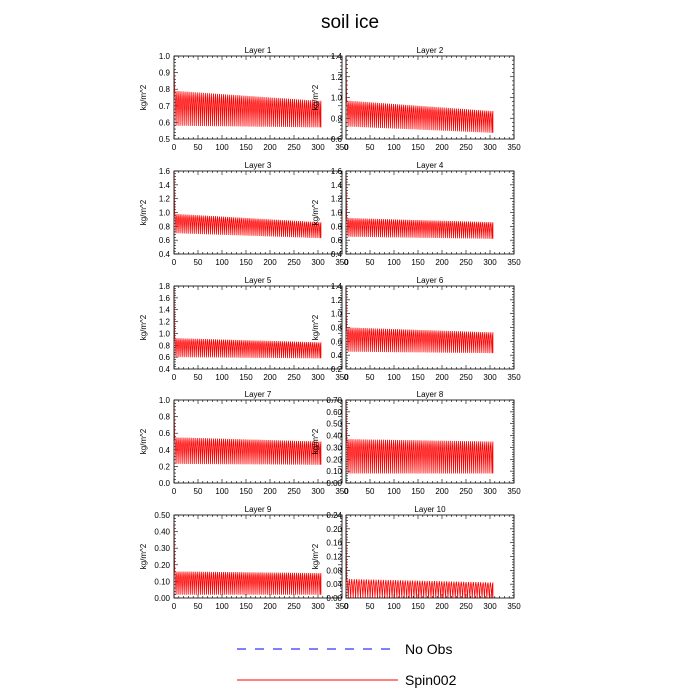 Image resolution: width=700 pixels, height=700 pixels. Describe the element at coordinates (337, 199) in the screenshot. I see `y-tick-label: 1.2` at that location.